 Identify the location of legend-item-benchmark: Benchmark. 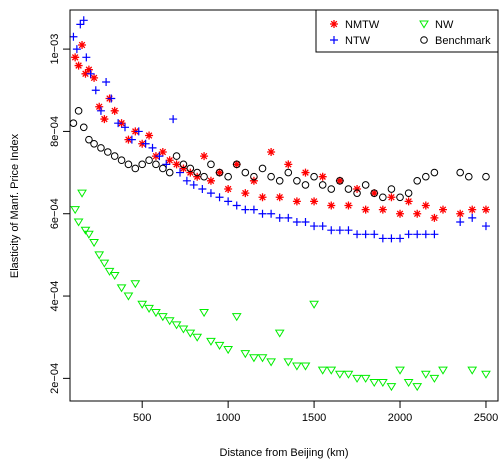
(455, 41).